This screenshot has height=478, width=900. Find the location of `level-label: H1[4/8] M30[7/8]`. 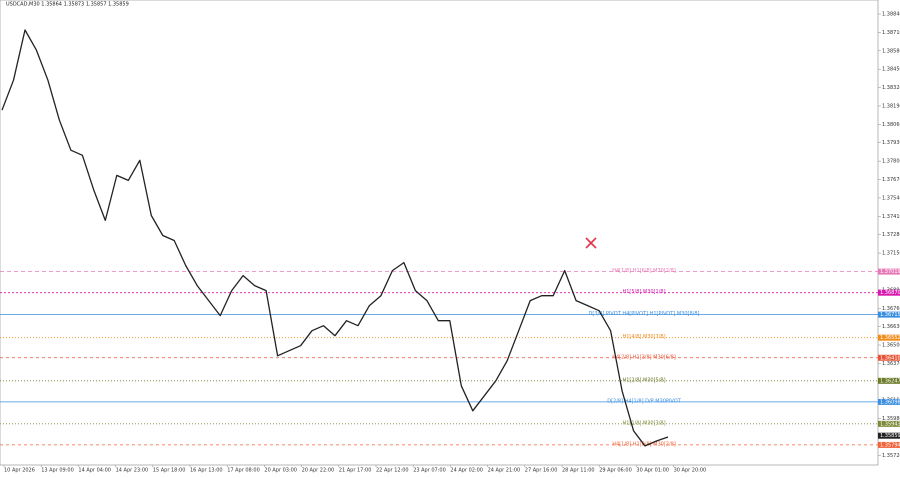

level-label: H1[4/8] M30[7/8] is located at coordinates (643, 337).